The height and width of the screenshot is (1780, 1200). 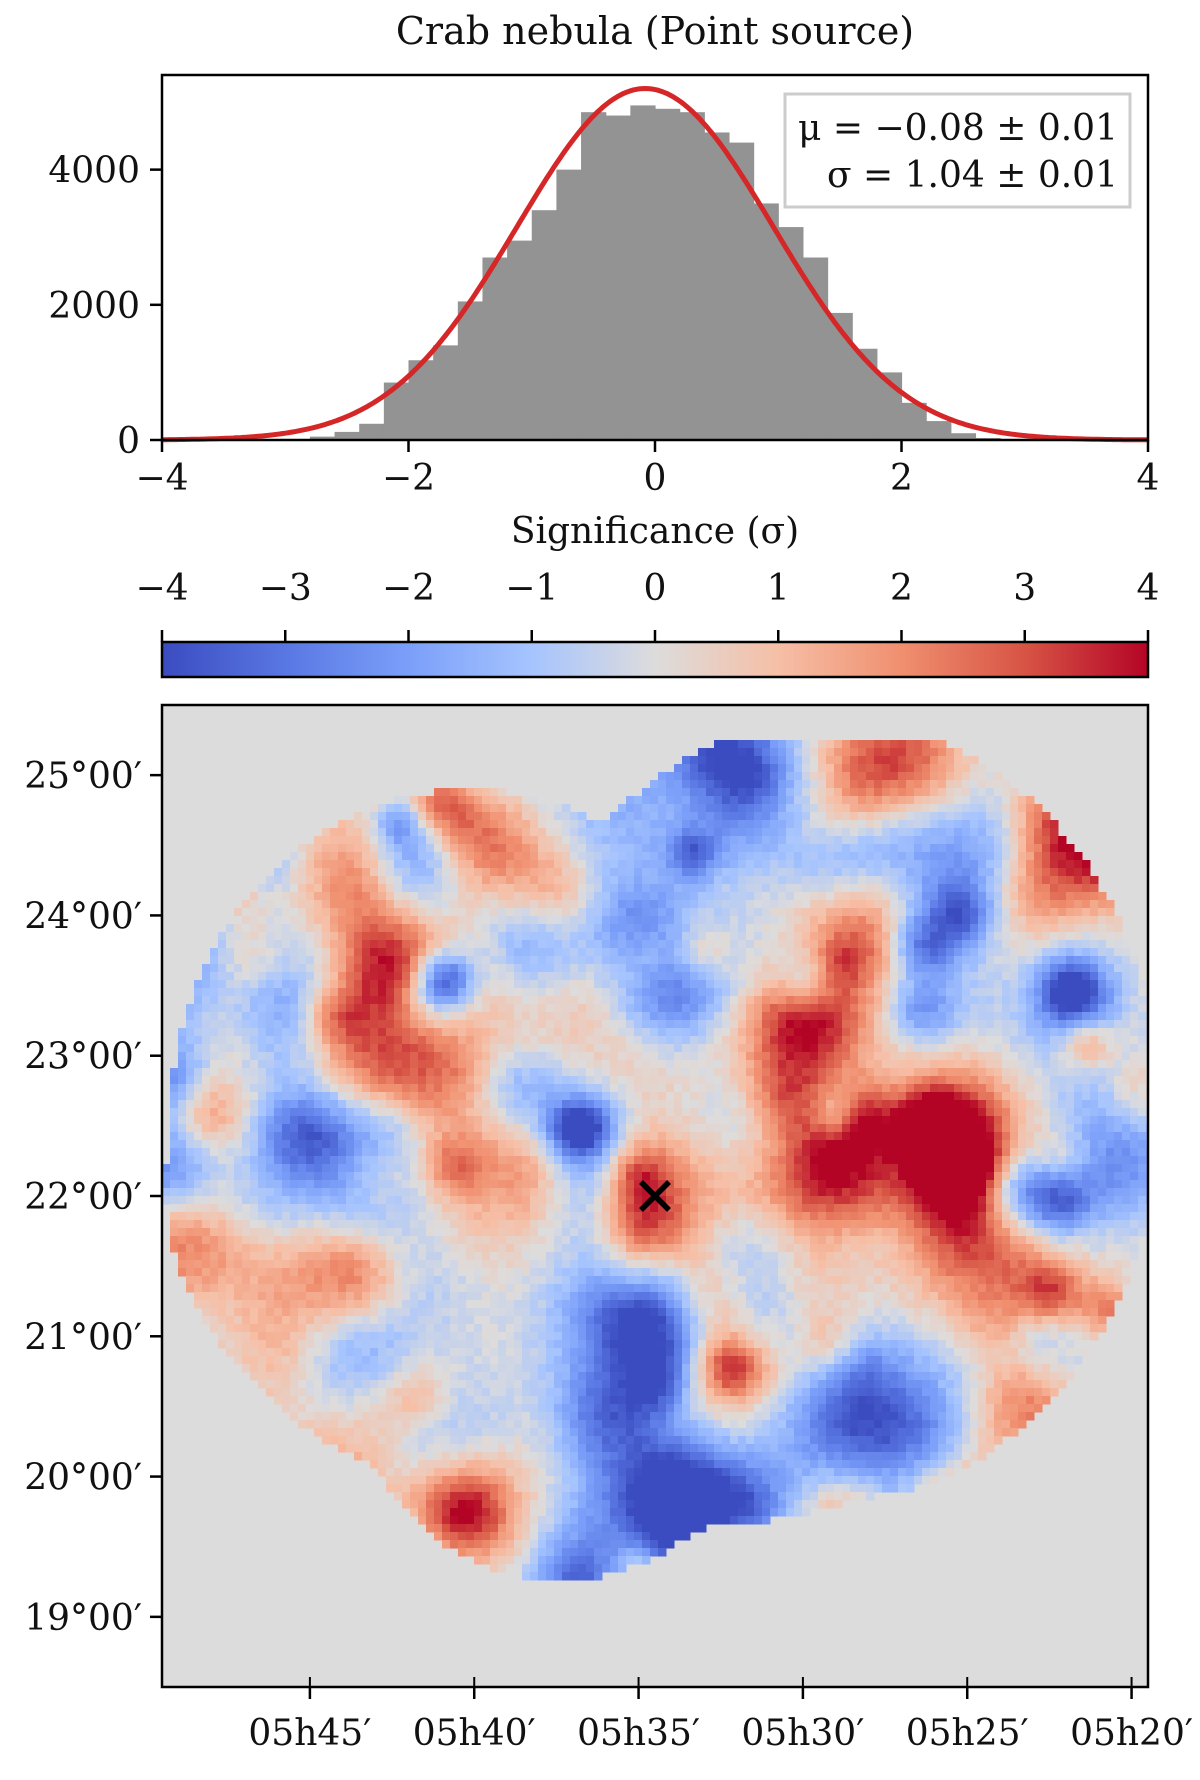 I want to click on colorbar-ticks: −4 −3 −2 −1 0 1 2 3 4, so click(x=647, y=605).